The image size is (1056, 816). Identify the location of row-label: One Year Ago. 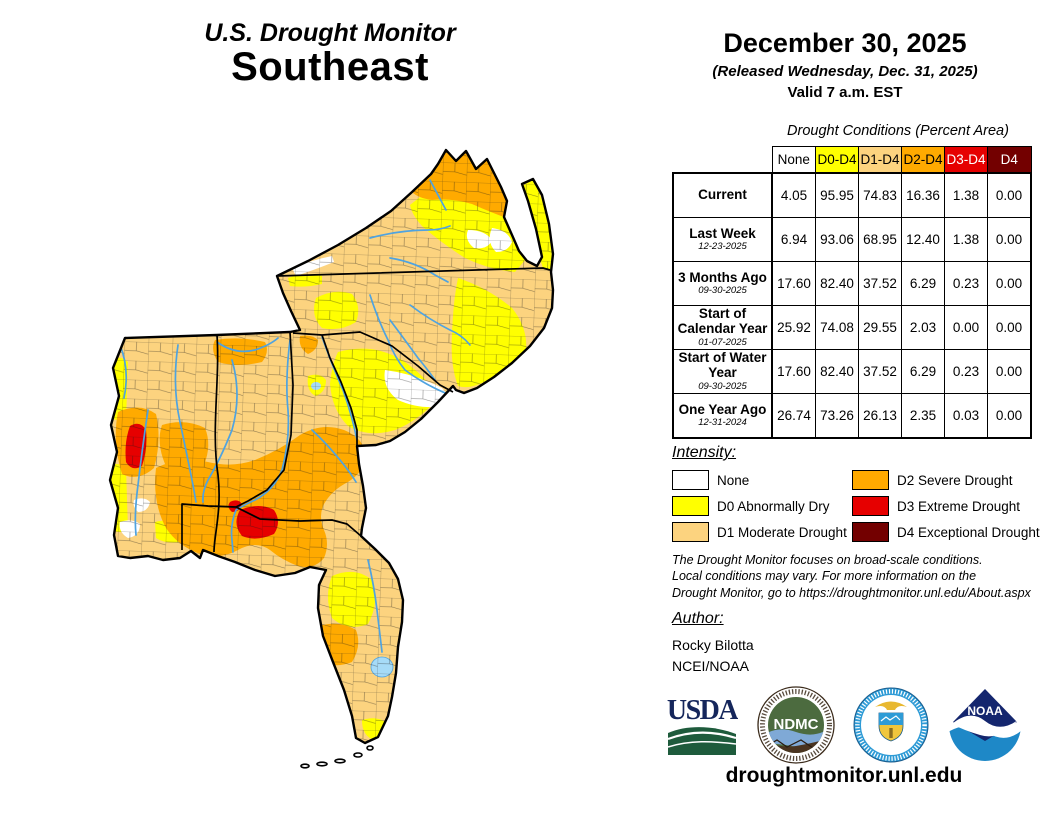
(722, 409).